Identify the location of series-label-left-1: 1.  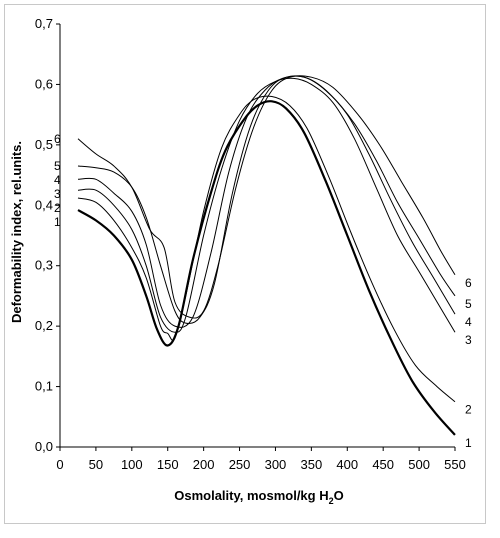
(57, 222).